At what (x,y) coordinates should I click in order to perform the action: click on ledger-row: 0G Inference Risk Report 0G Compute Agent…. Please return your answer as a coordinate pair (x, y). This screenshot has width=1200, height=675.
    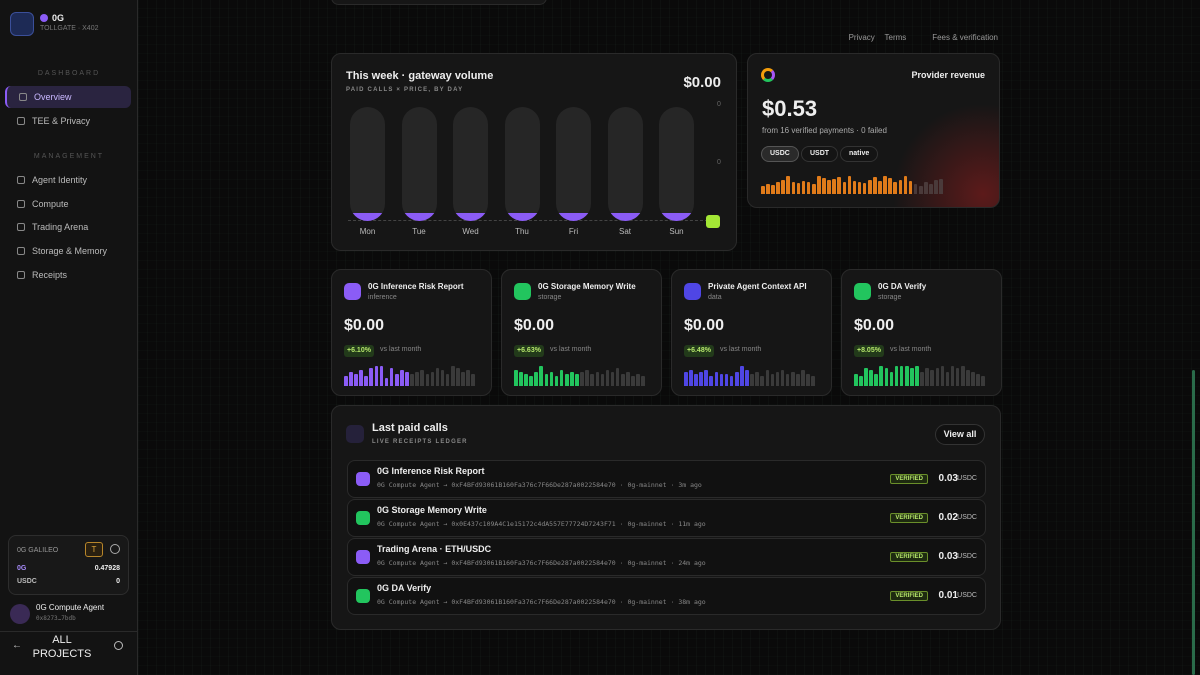
    Looking at the image, I should click on (666, 479).